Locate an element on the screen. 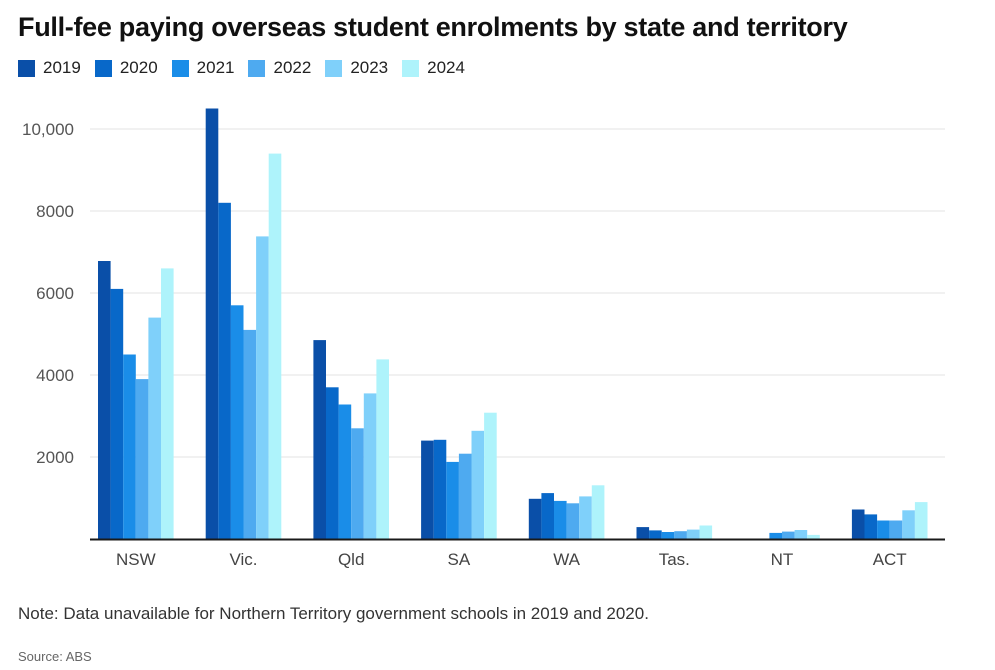 Image resolution: width=995 pixels, height=670 pixels. bar-wa-2022 is located at coordinates (573, 521).